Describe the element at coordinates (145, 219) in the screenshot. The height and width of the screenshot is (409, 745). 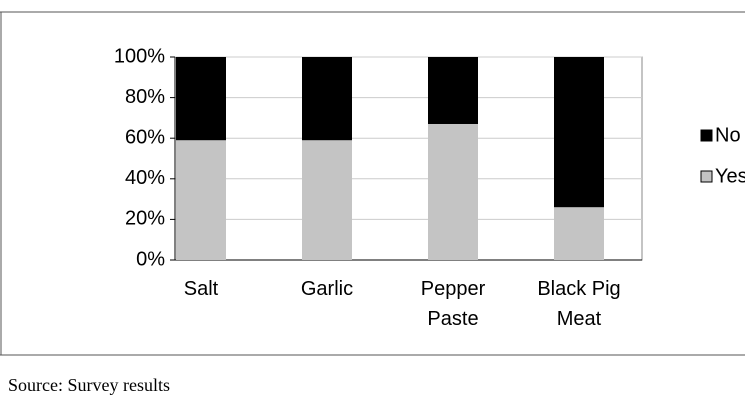
I see `y-tick-label: 20%` at that location.